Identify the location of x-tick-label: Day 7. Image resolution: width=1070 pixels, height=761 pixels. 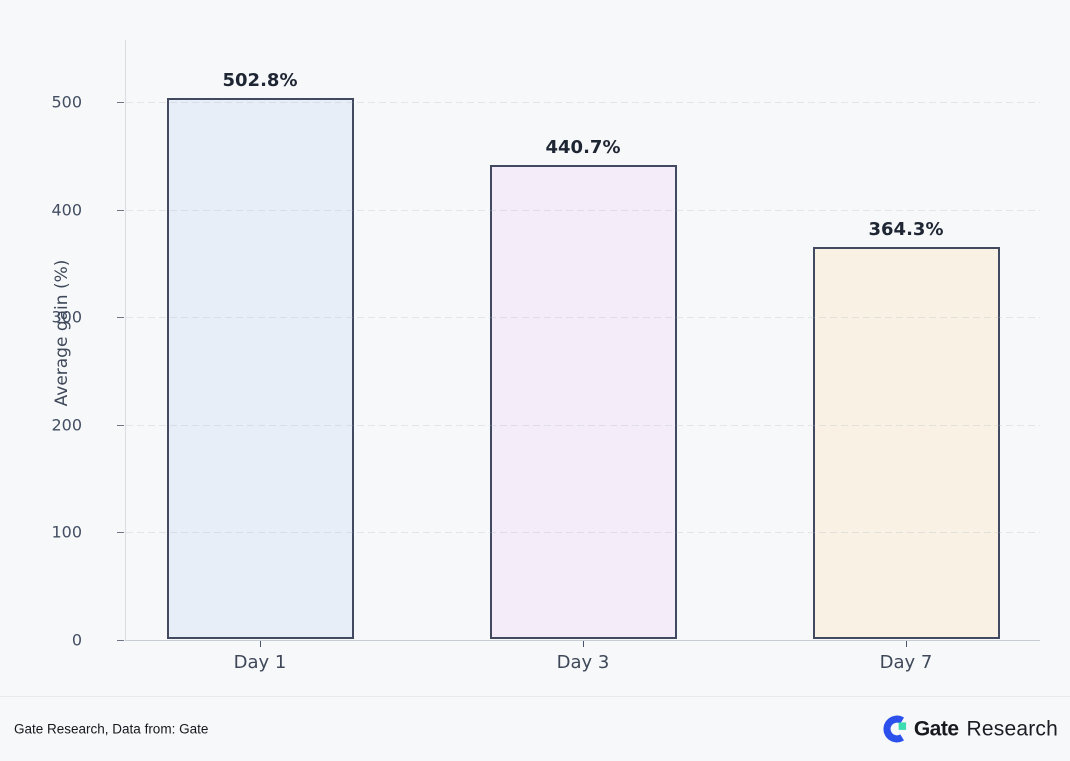
(906, 662).